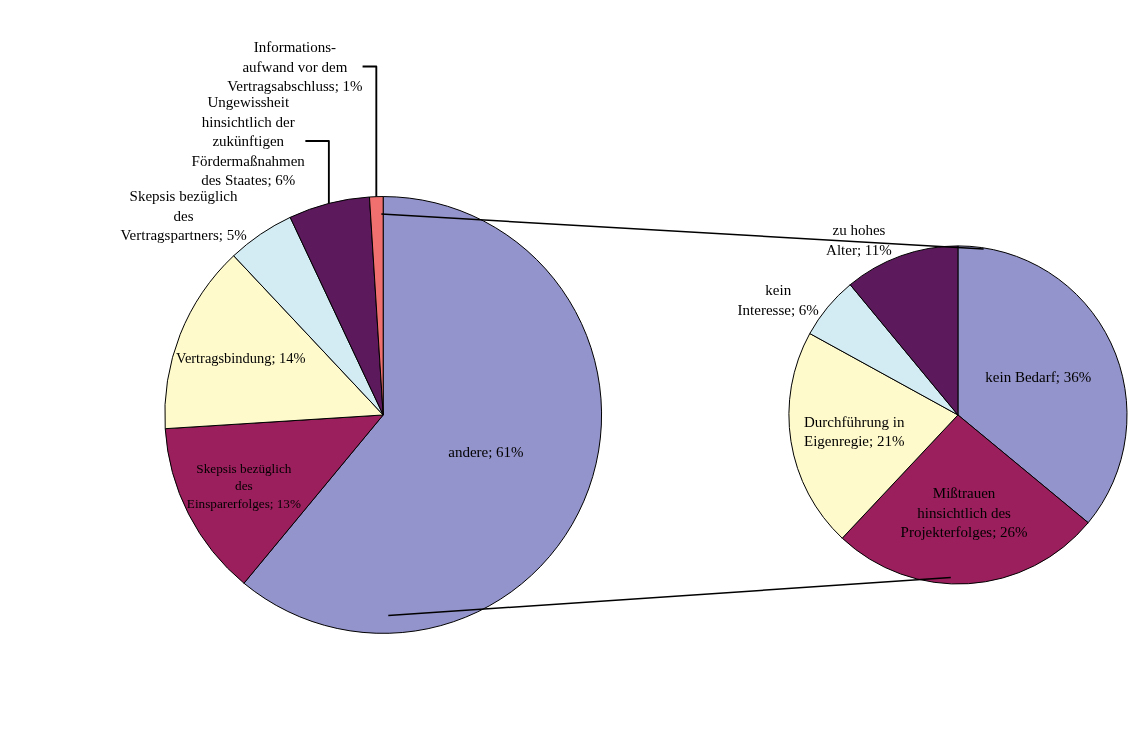  Describe the element at coordinates (183, 216) in the screenshot. I see `slice-label: Skepsis bezüglich des Vertragspartners; 5%` at that location.